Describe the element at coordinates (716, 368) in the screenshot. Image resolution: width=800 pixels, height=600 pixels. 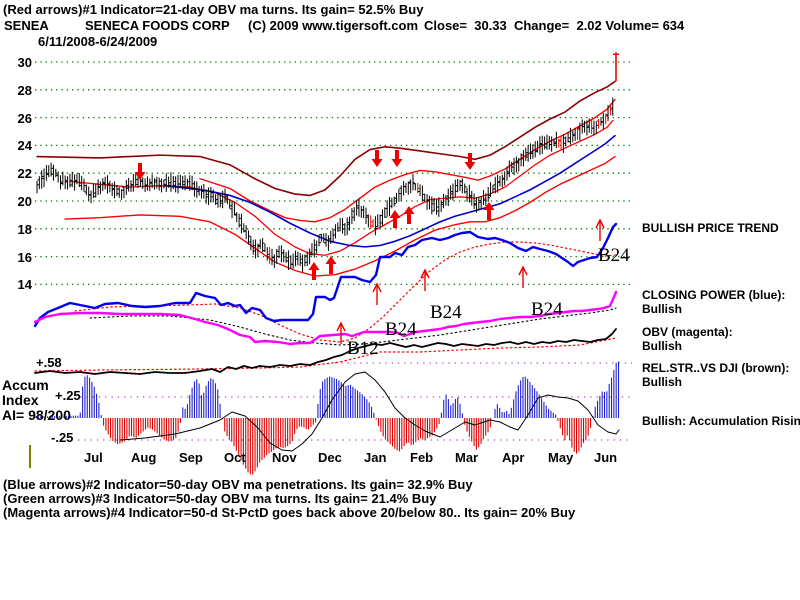
I see `relstr-label: REL.STR..VS DJI (brown):` at that location.